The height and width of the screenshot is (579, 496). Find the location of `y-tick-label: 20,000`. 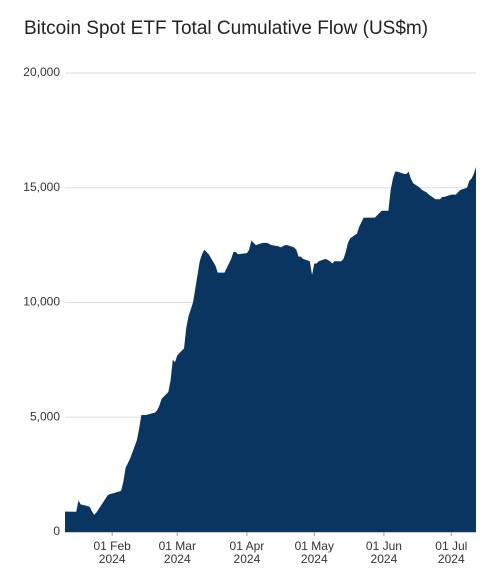

y-tick-label: 20,000 is located at coordinates (41, 72).